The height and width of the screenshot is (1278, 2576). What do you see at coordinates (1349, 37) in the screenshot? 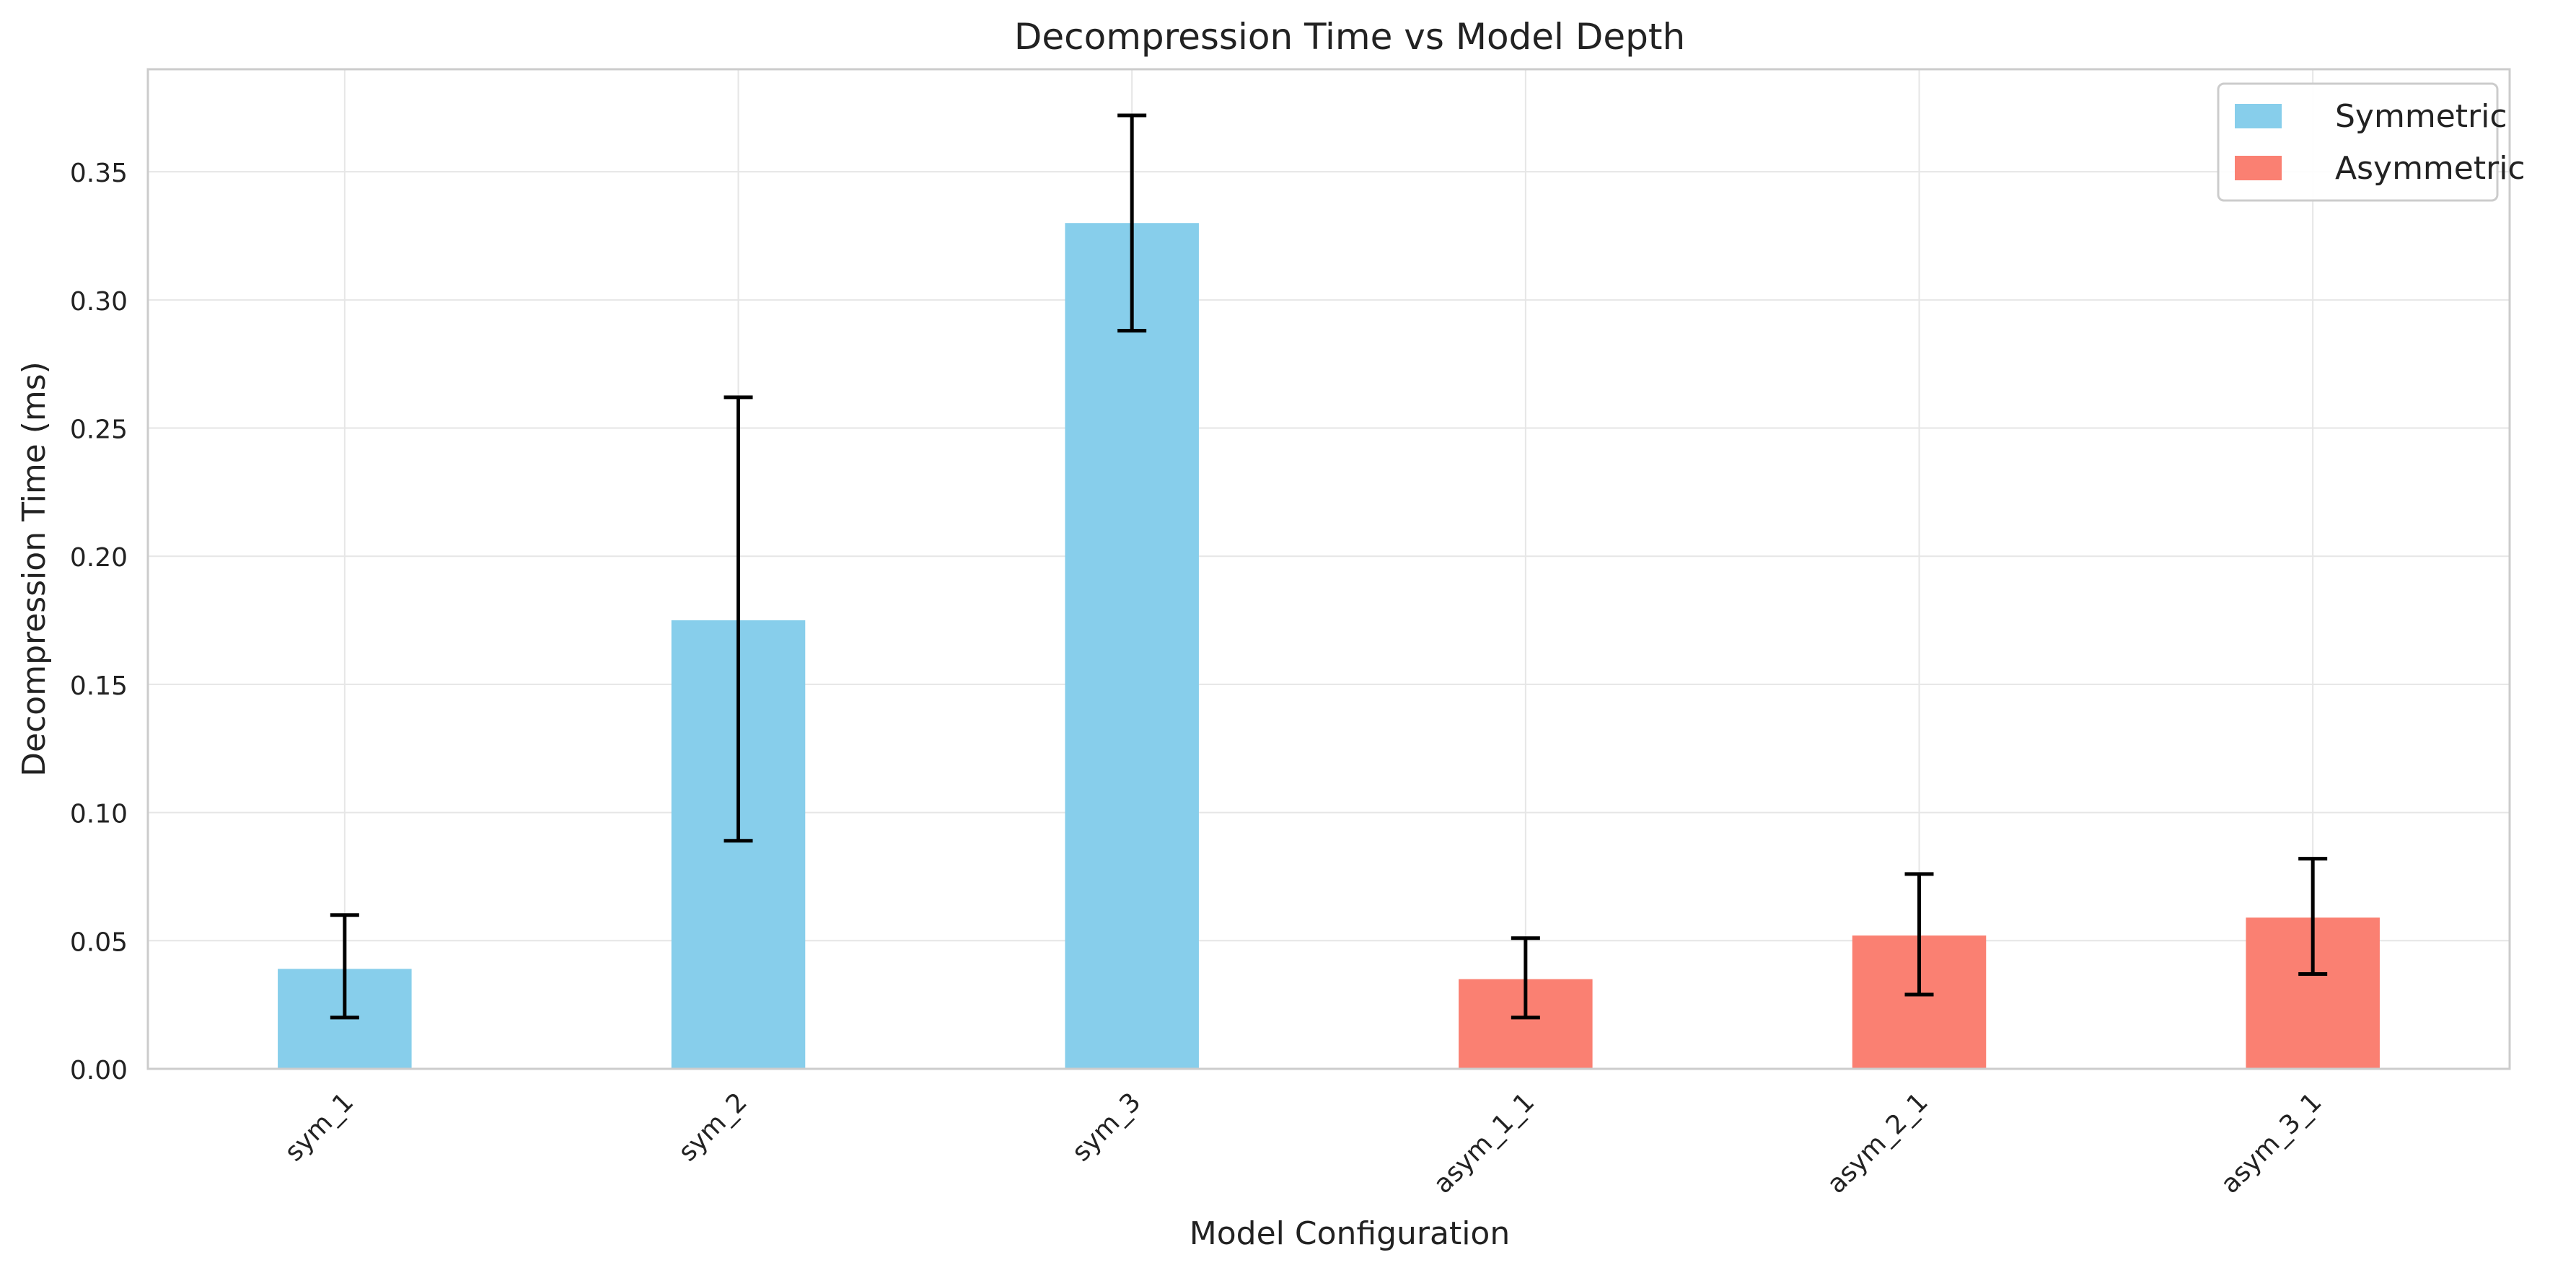
I see `chart-title: Decompression Time vs Model Depth` at bounding box center [1349, 37].